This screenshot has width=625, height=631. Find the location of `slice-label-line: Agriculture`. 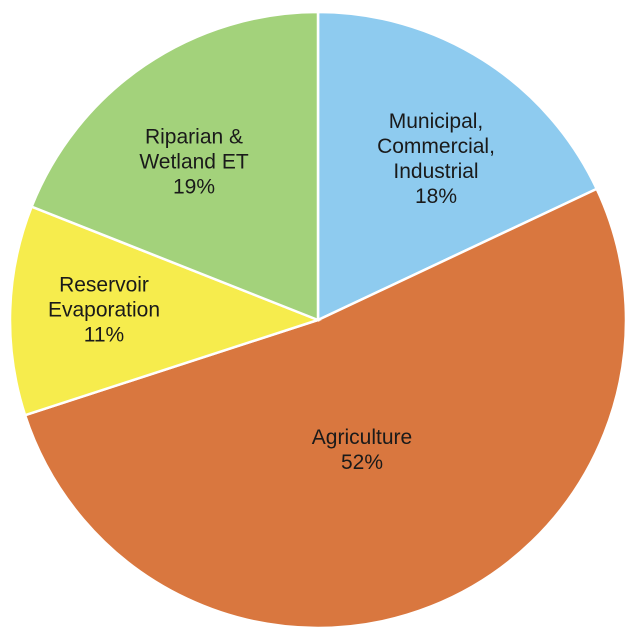

slice-label-line: Agriculture is located at coordinates (362, 437).